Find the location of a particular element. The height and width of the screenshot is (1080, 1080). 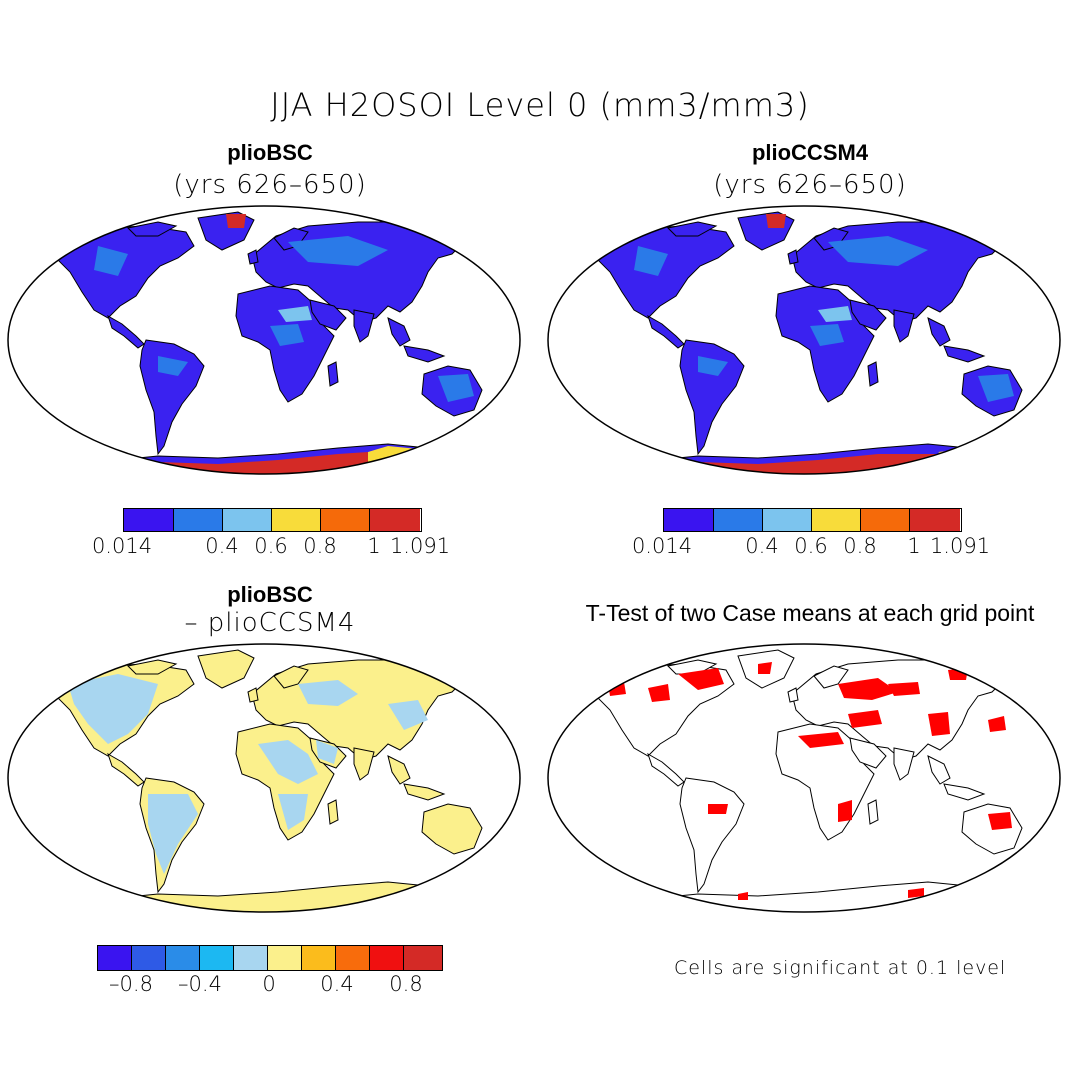

figure-title: JJA H2OSOI Level 0 (mm3/mm3) is located at coordinates (540, 105).